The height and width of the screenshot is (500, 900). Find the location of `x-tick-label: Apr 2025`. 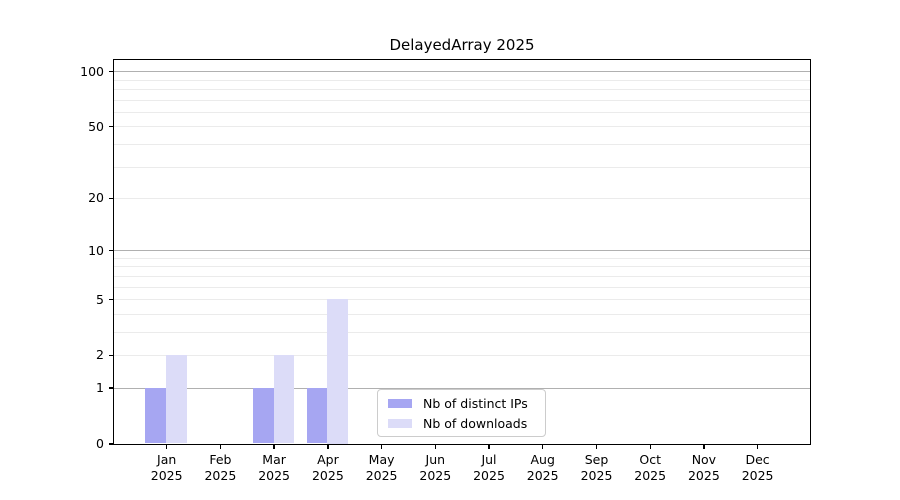

x-tick-label: Apr 2025 is located at coordinates (328, 467).